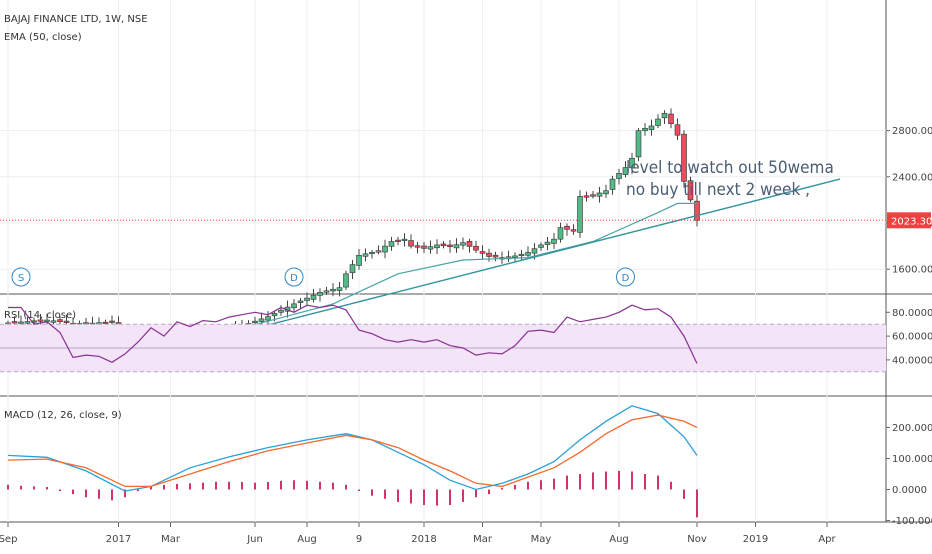  Describe the element at coordinates (827, 539) in the screenshot. I see `x-tick-label: Apr` at that location.